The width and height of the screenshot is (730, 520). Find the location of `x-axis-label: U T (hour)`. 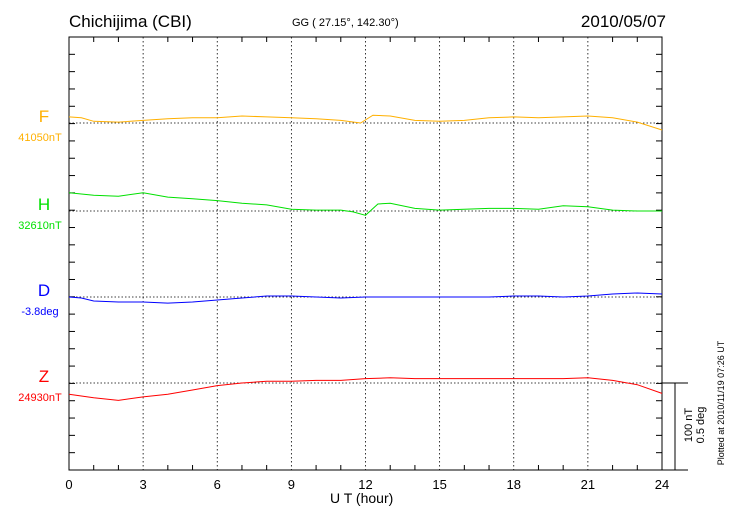

x-axis-label: U T (hour) is located at coordinates (362, 498).